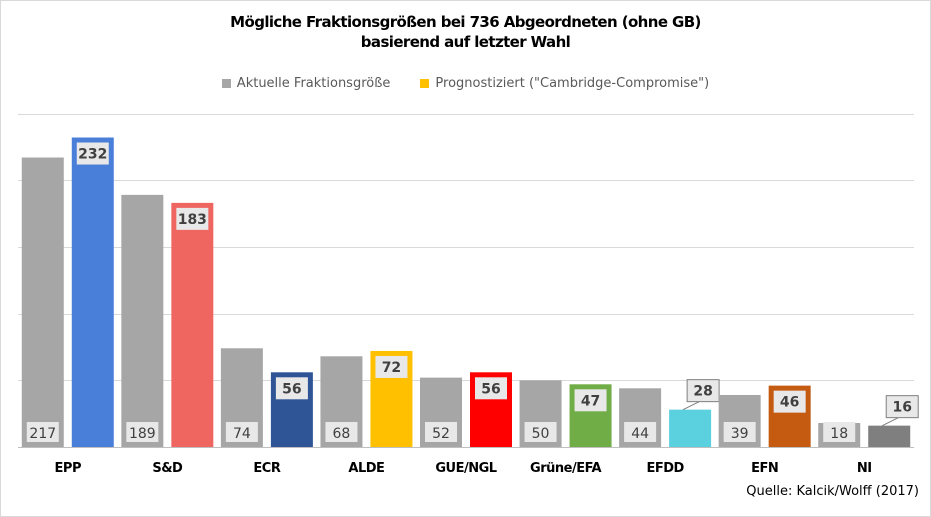  I want to click on data-label-current: 50, so click(541, 434).